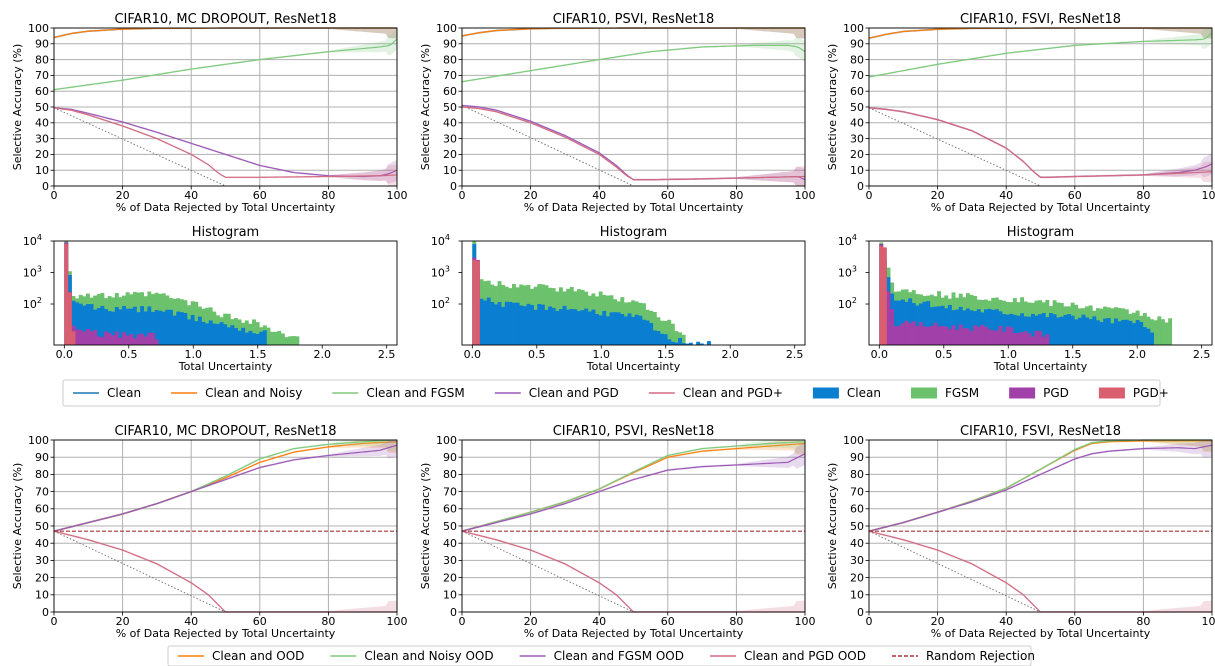 The height and width of the screenshot is (666, 1215). I want to click on series-clean-and-pgdplus, so click(1040, 142).